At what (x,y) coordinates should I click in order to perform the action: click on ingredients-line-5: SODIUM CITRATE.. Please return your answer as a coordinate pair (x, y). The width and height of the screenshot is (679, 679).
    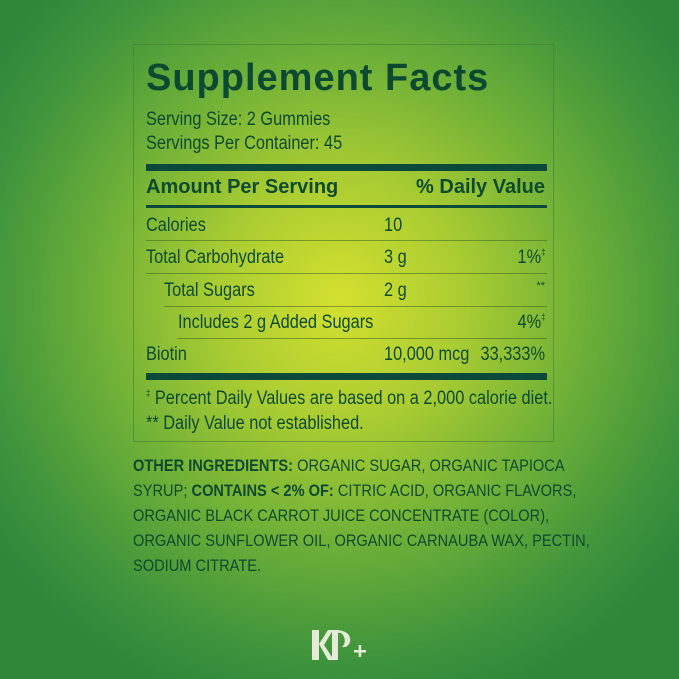
    Looking at the image, I should click on (207, 566).